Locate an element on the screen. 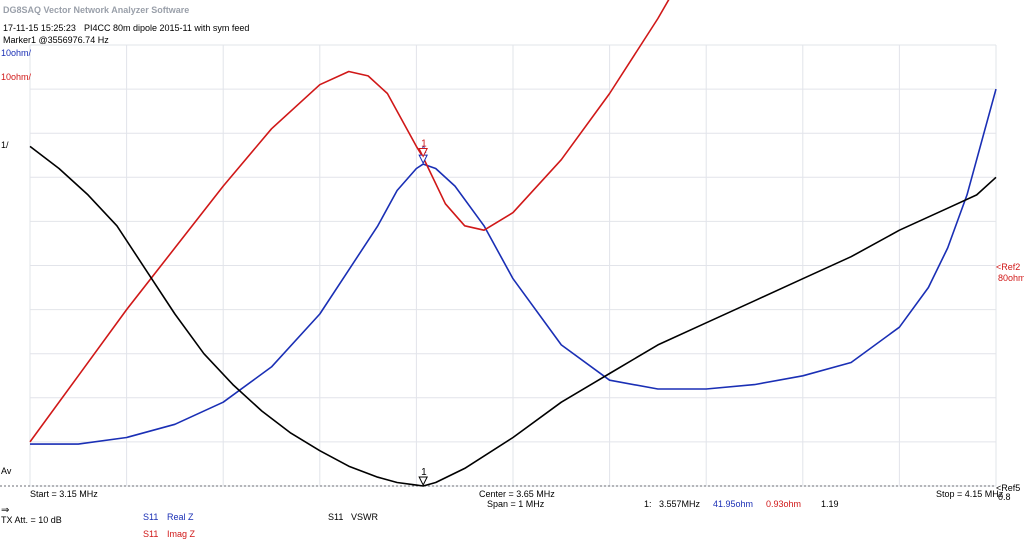 The width and height of the screenshot is (1024, 547). sweep-center: Center = 3.65 MHz is located at coordinates (517, 494).